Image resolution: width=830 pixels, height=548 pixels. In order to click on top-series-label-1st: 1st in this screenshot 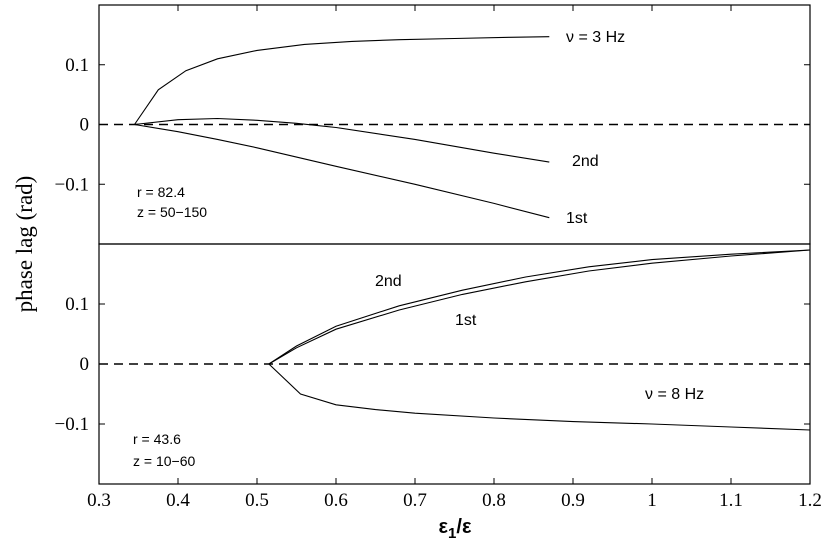, I will do `click(577, 218)`.